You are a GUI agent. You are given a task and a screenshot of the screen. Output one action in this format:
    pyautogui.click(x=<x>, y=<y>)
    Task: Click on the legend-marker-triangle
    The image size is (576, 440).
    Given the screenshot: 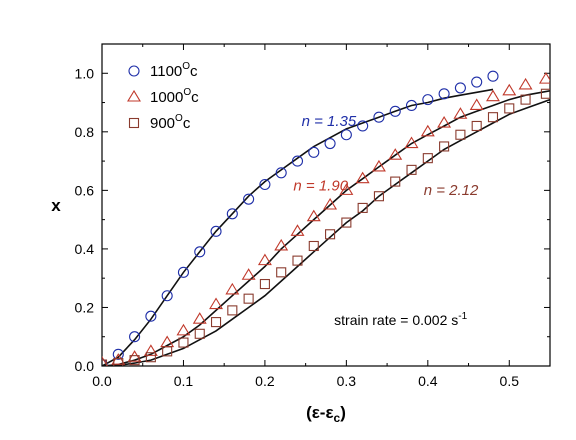 What is the action you would take?
    pyautogui.click(x=134, y=95)
    